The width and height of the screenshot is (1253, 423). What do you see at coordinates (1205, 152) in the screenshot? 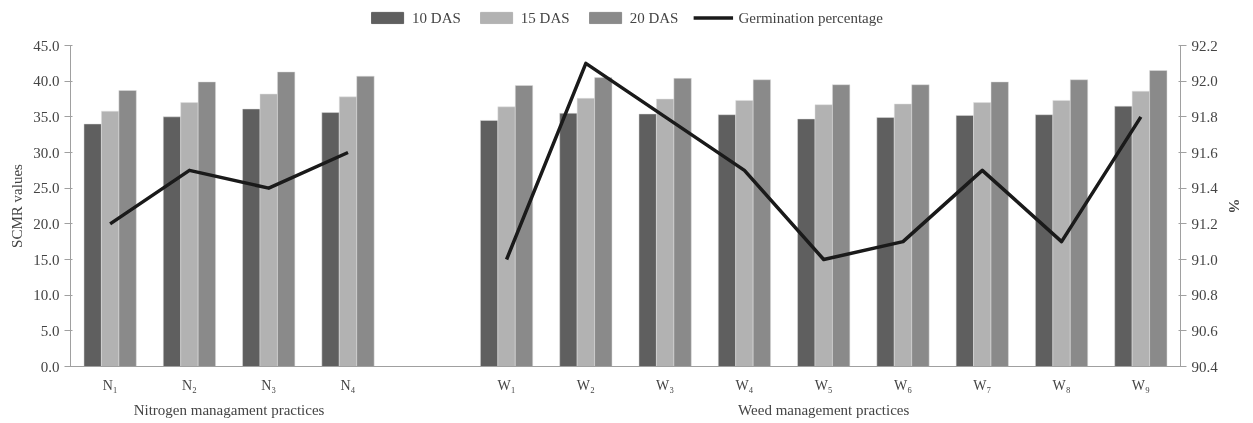
I see `y2-tick-label: 91.6` at bounding box center [1205, 152].